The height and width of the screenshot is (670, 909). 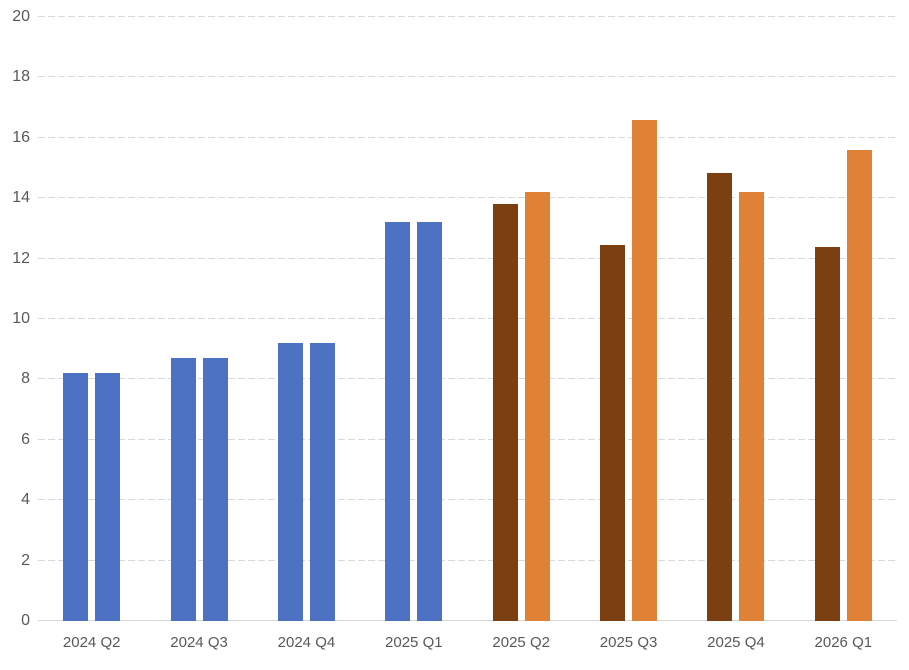 What do you see at coordinates (183, 489) in the screenshot?
I see `left-bar-series-bar-2024-q3` at bounding box center [183, 489].